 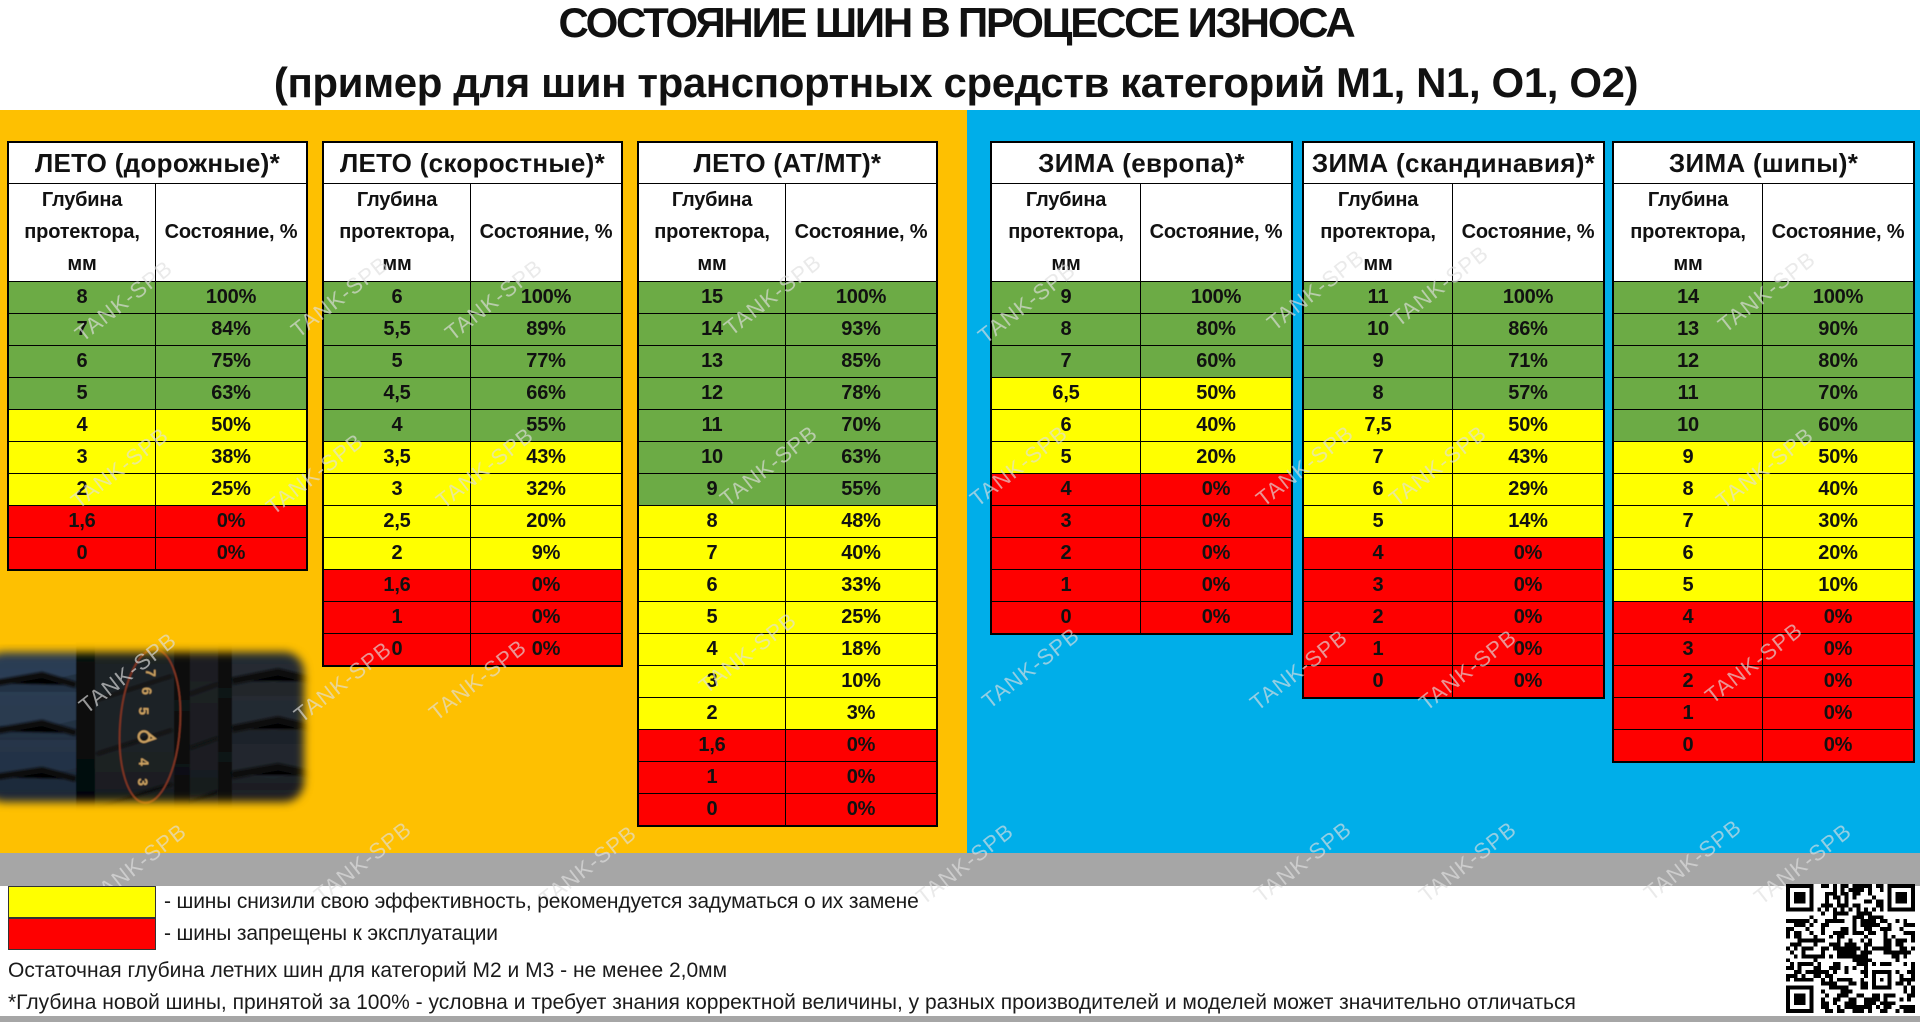 I want to click on svg-text: 5, so click(x=144, y=711).